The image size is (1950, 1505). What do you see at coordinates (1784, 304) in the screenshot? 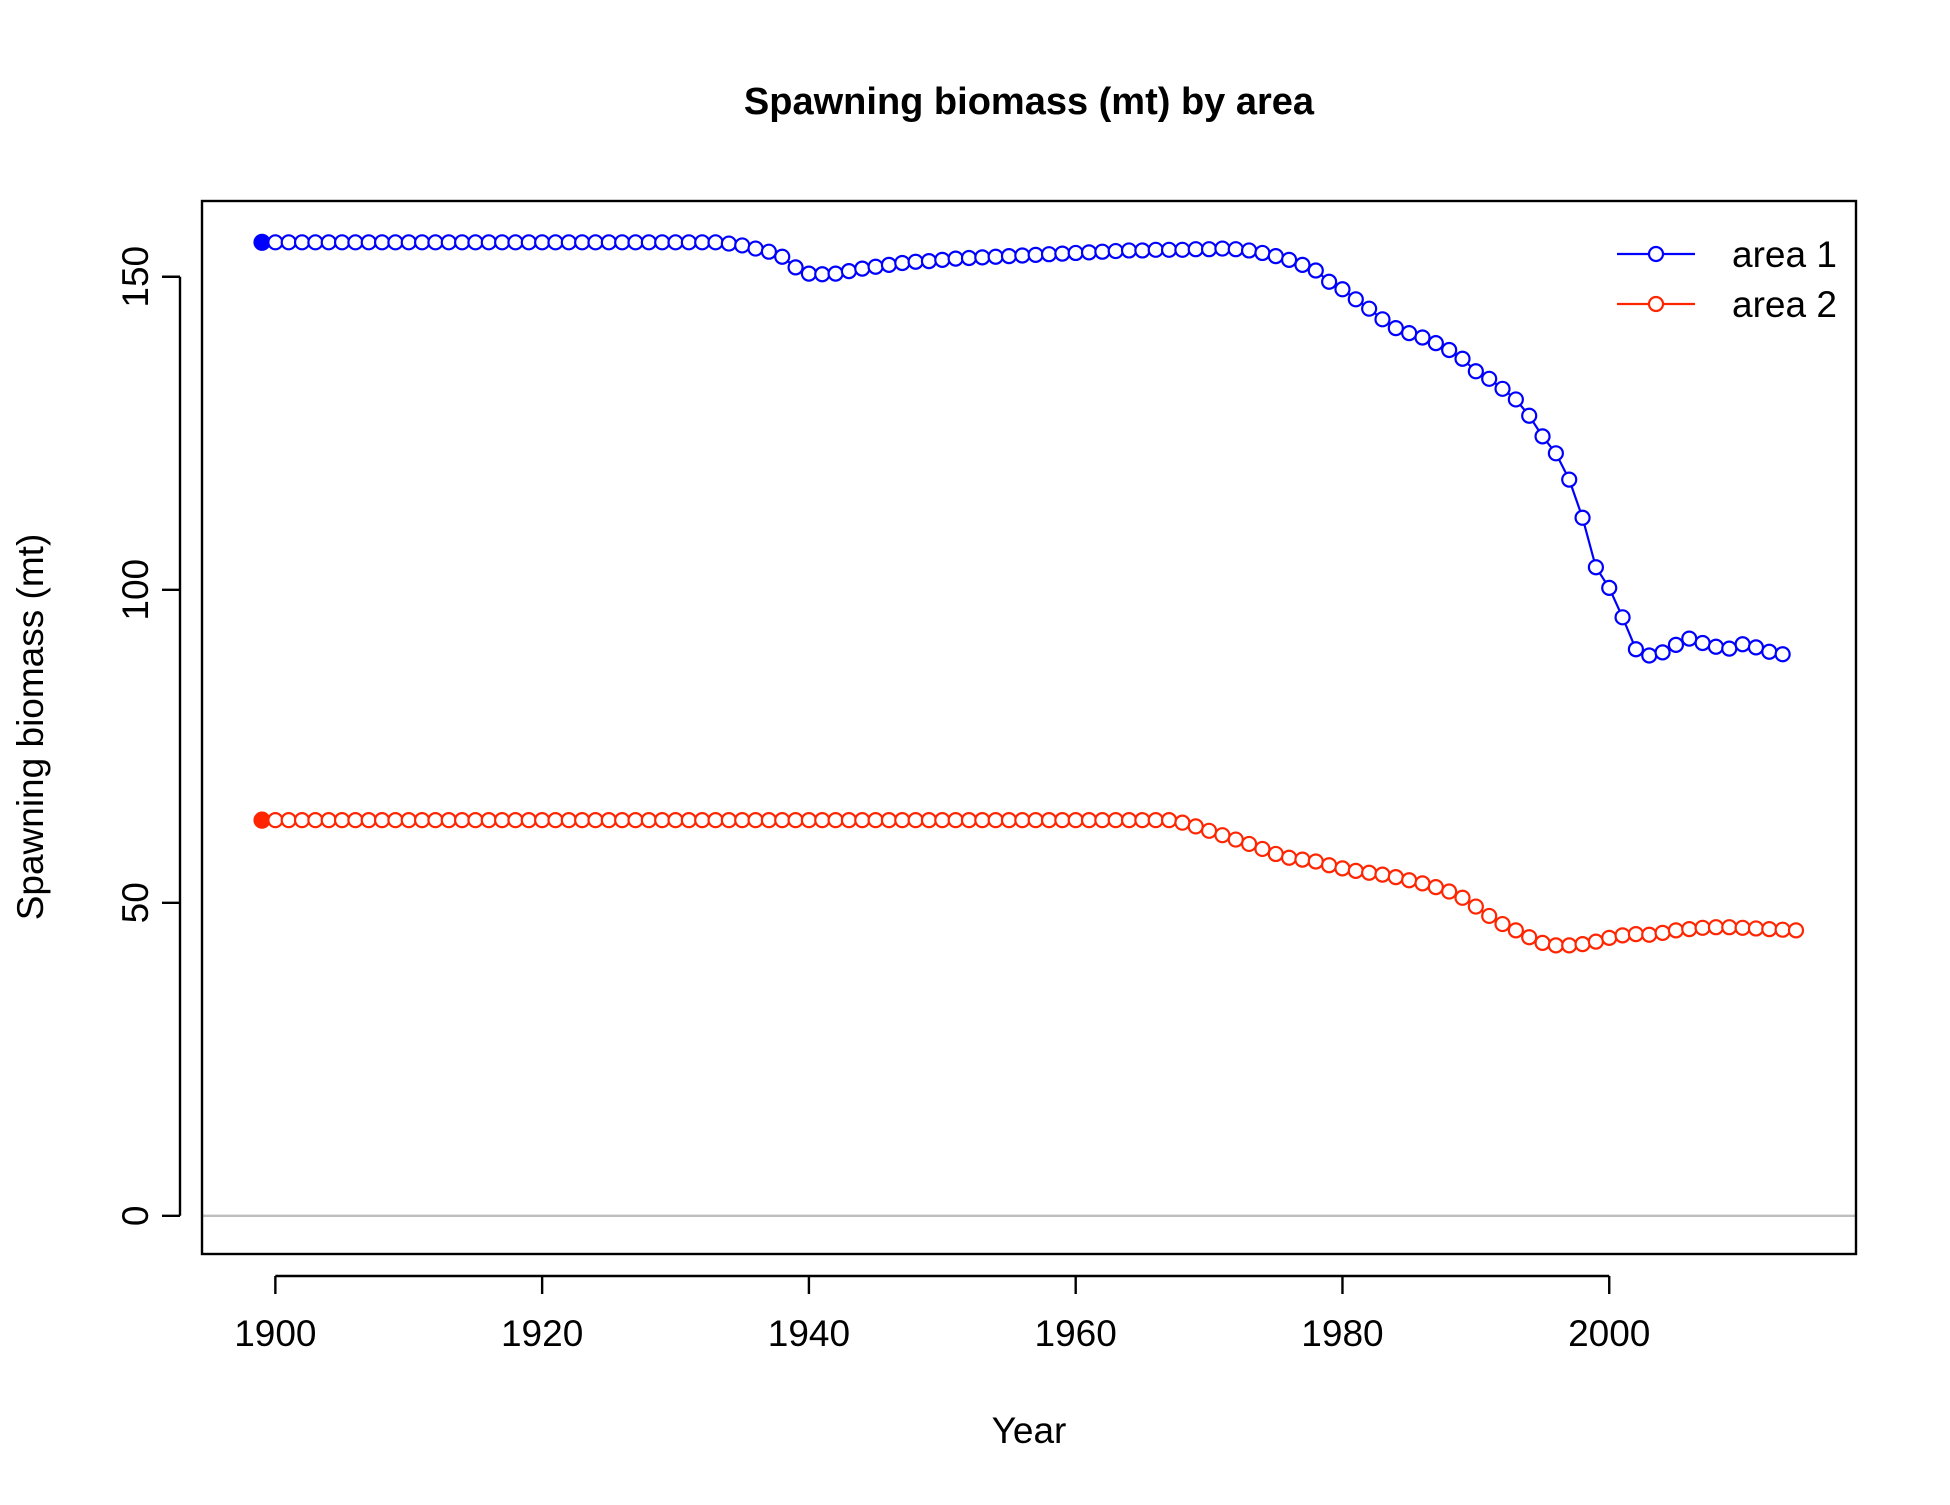
I see `legend-label: area 2` at bounding box center [1784, 304].